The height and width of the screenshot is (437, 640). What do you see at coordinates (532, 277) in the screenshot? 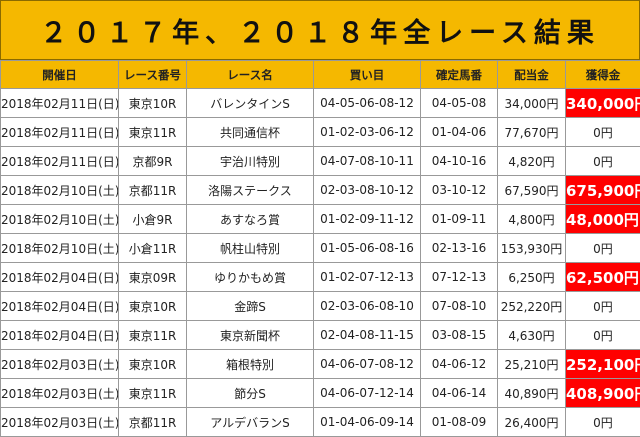
I see `payout-cell: 6,250円` at bounding box center [532, 277].